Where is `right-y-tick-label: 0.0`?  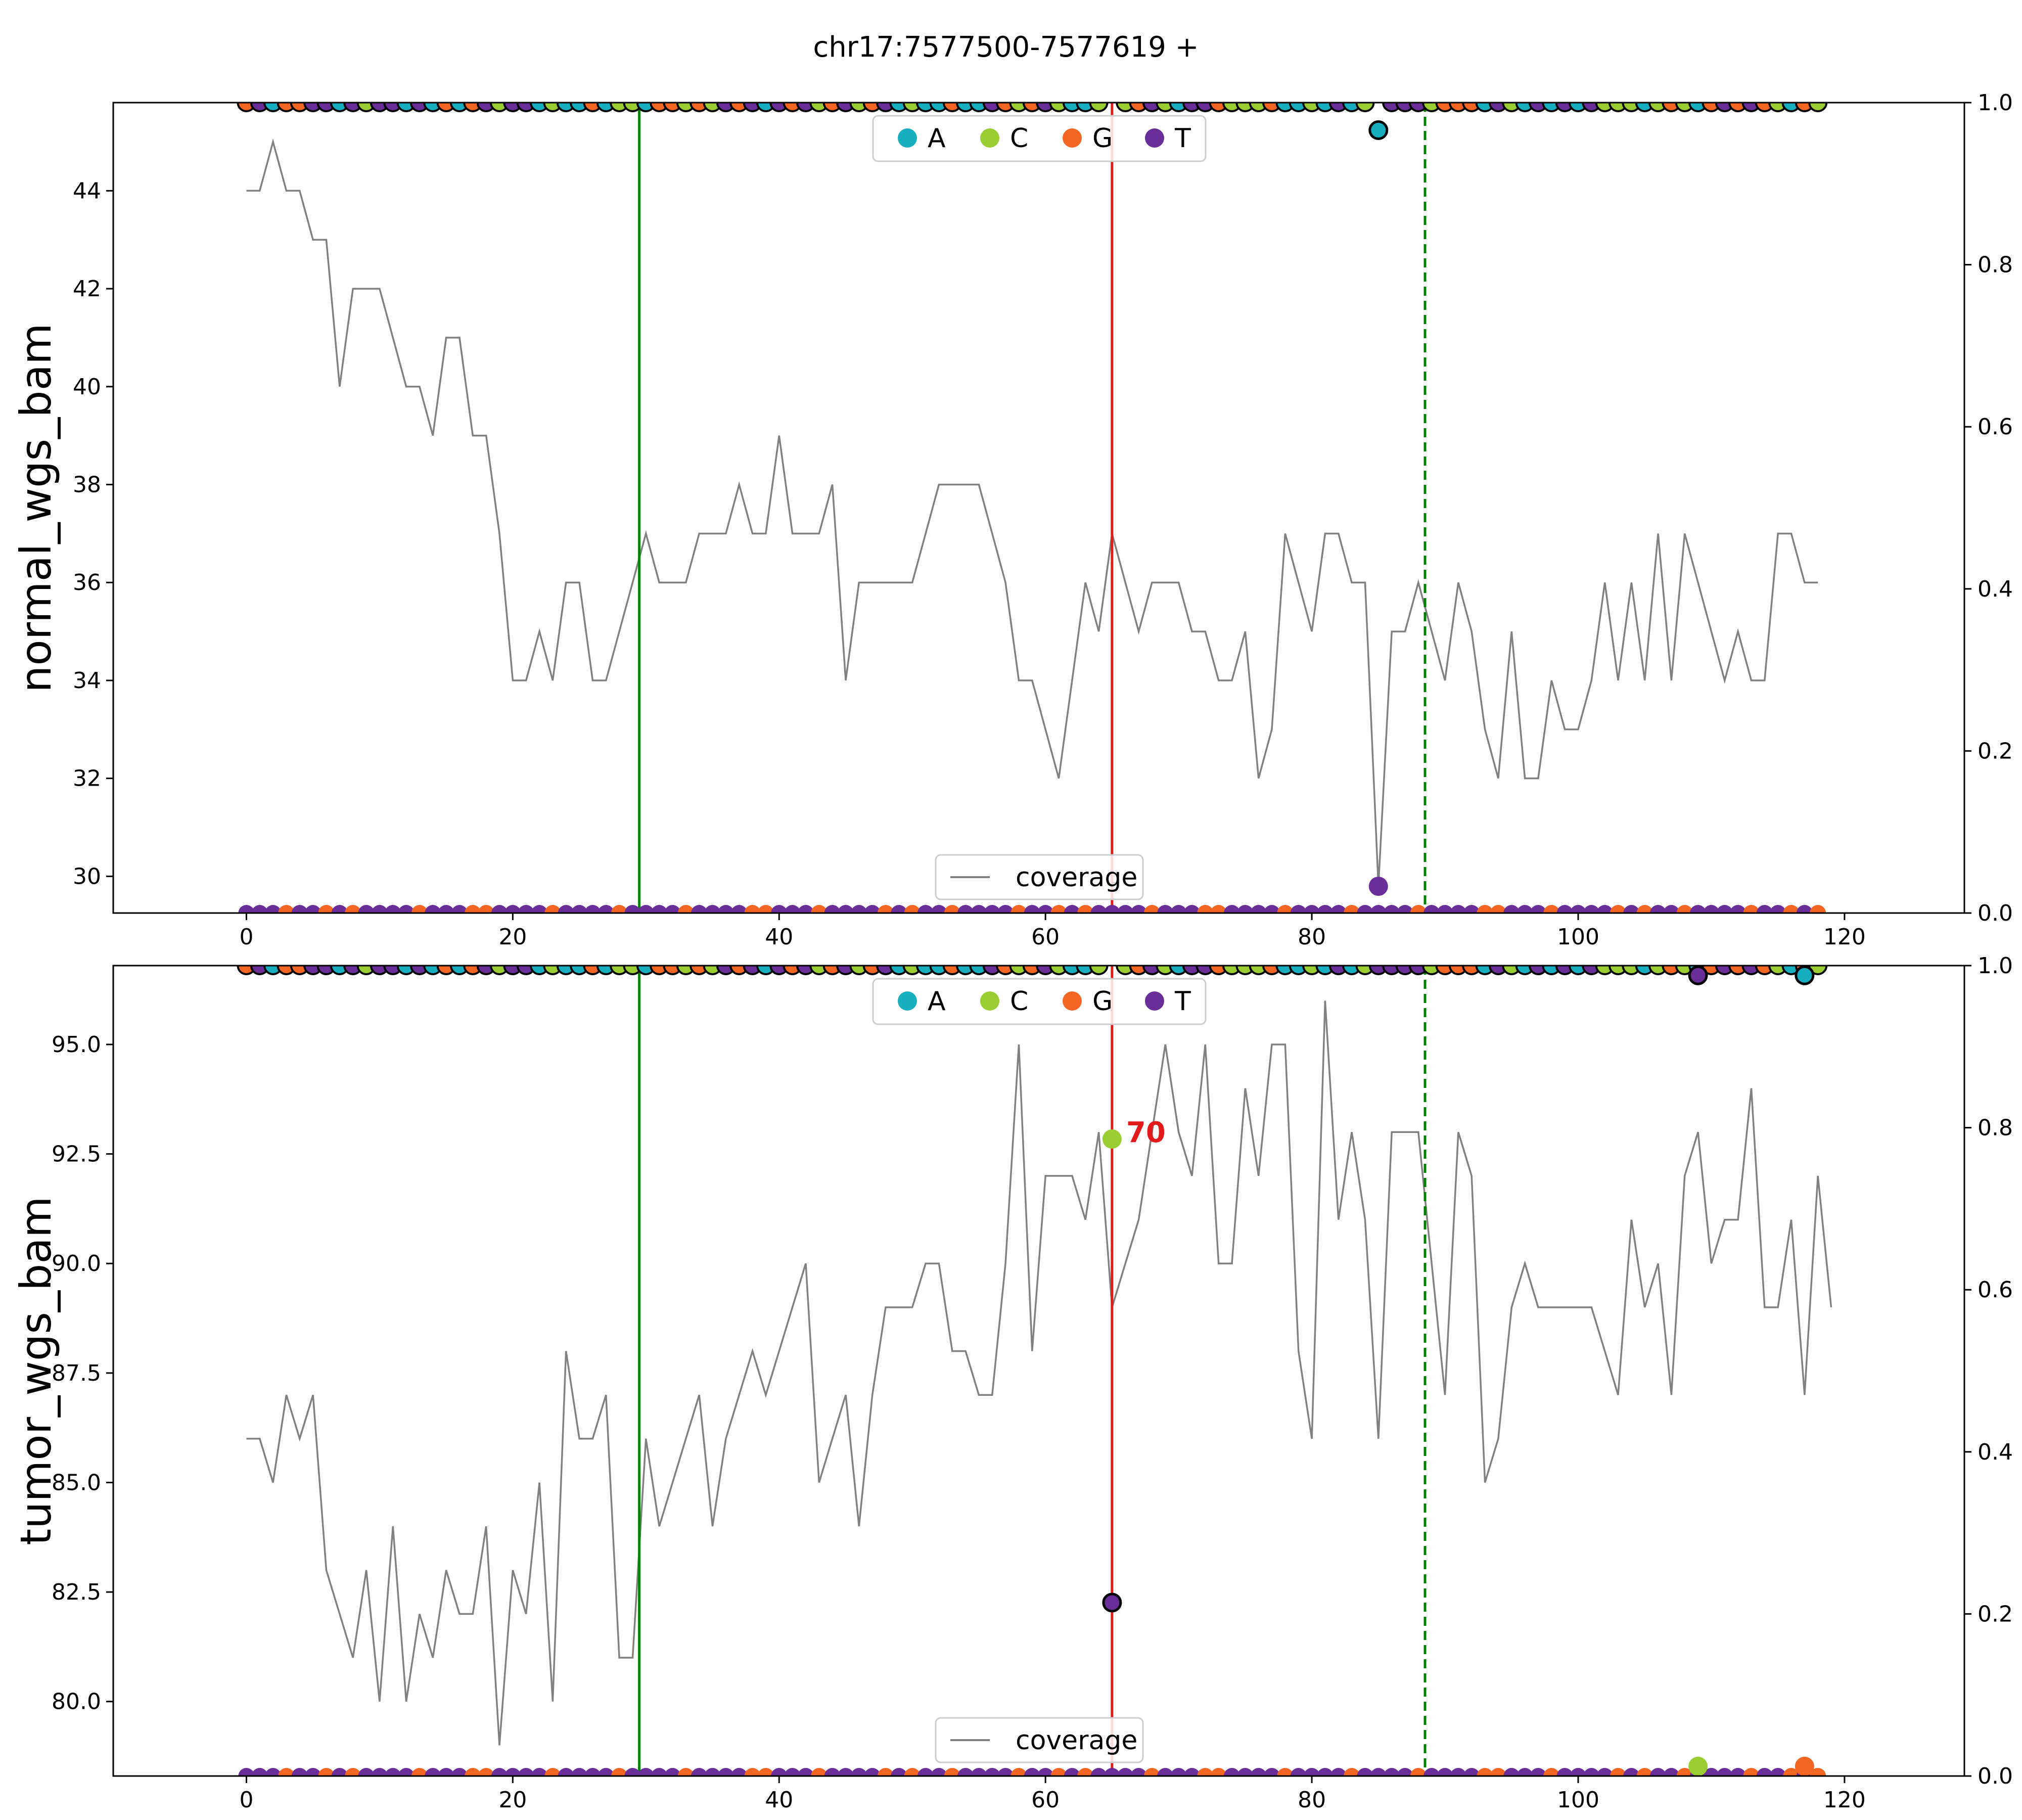
right-y-tick-label: 0.0 is located at coordinates (1995, 913).